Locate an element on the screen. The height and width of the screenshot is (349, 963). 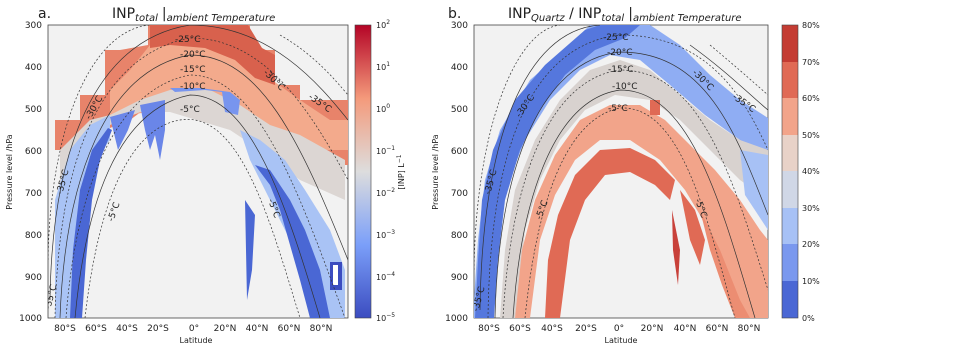
panel-a-colorbar-ticks: 10² 10¹ 10⁰ 10⁻¹ 10⁻² 10⁻³ 10⁻⁴ 10⁻⁵ is located at coordinates (385, 171).